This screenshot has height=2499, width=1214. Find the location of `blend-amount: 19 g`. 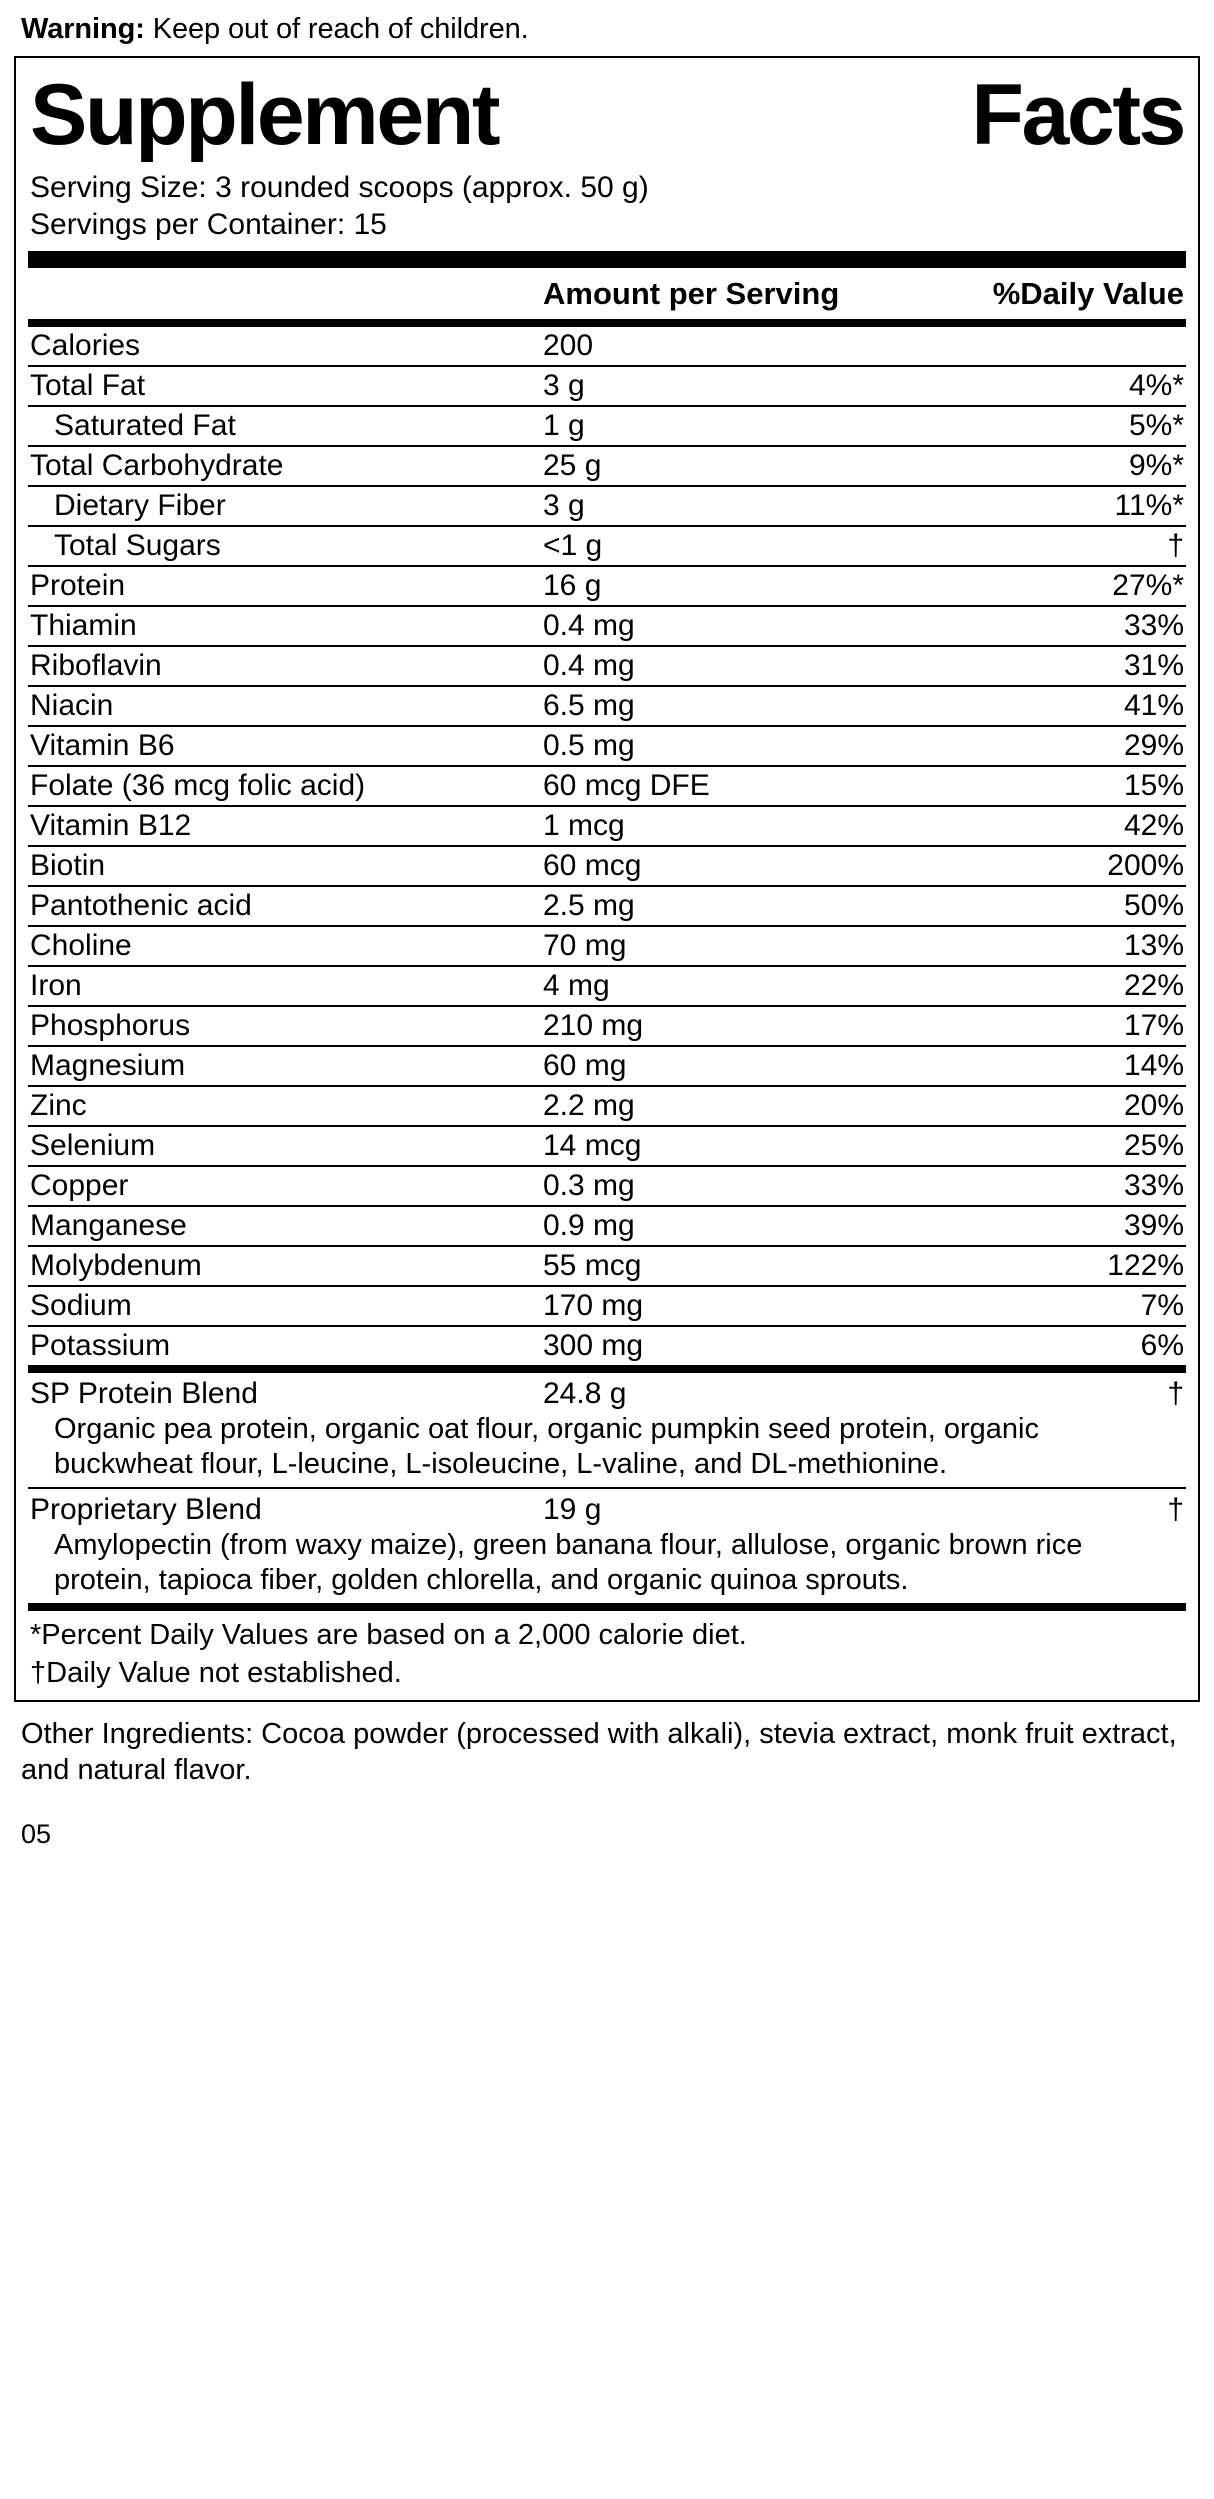

blend-amount: 19 g is located at coordinates (572, 1509).